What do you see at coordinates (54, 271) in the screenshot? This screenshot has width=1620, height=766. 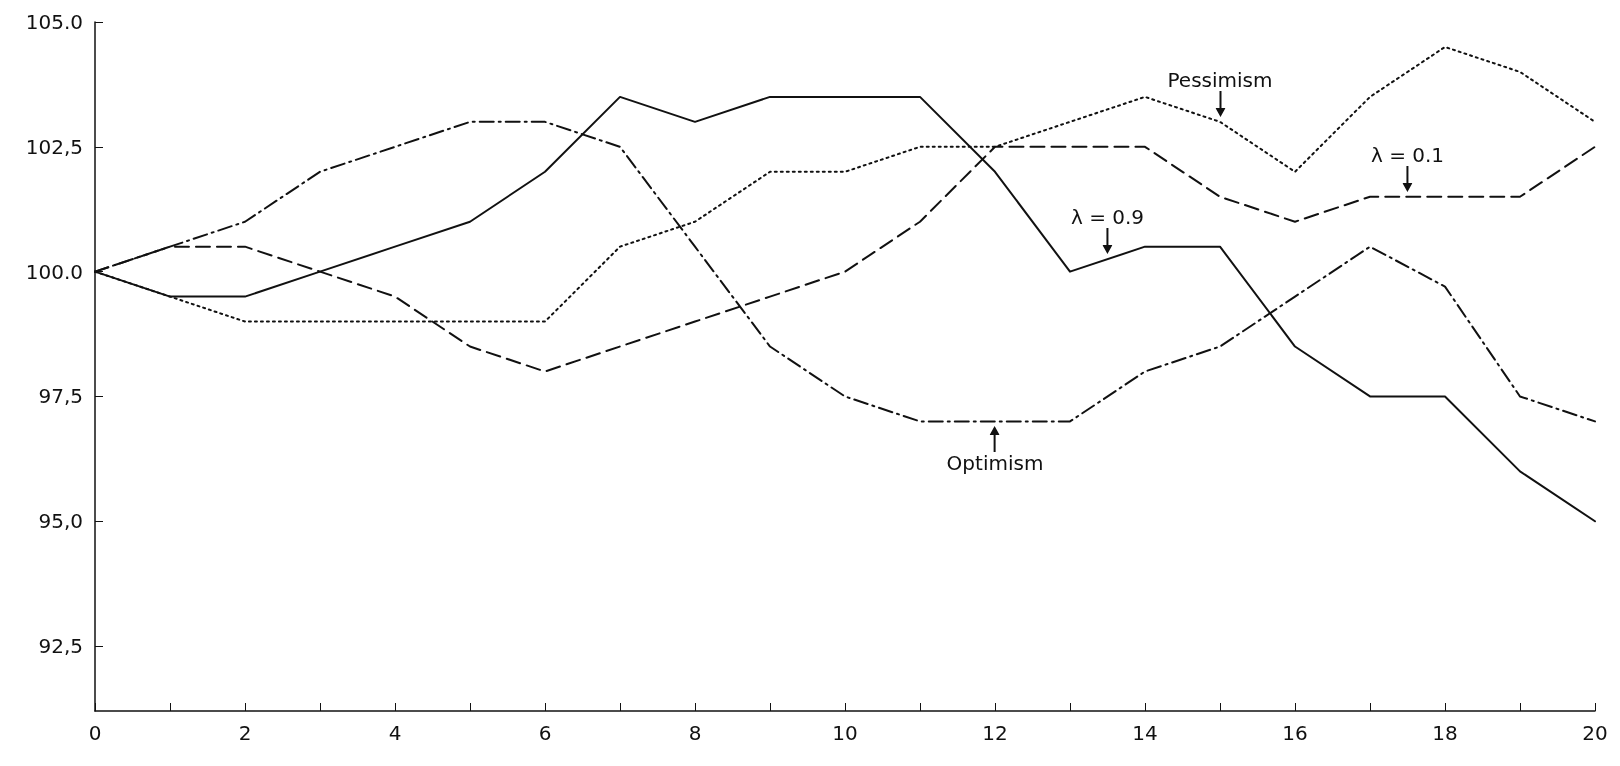 I see `y-tick-label: 100.0` at bounding box center [54, 271].